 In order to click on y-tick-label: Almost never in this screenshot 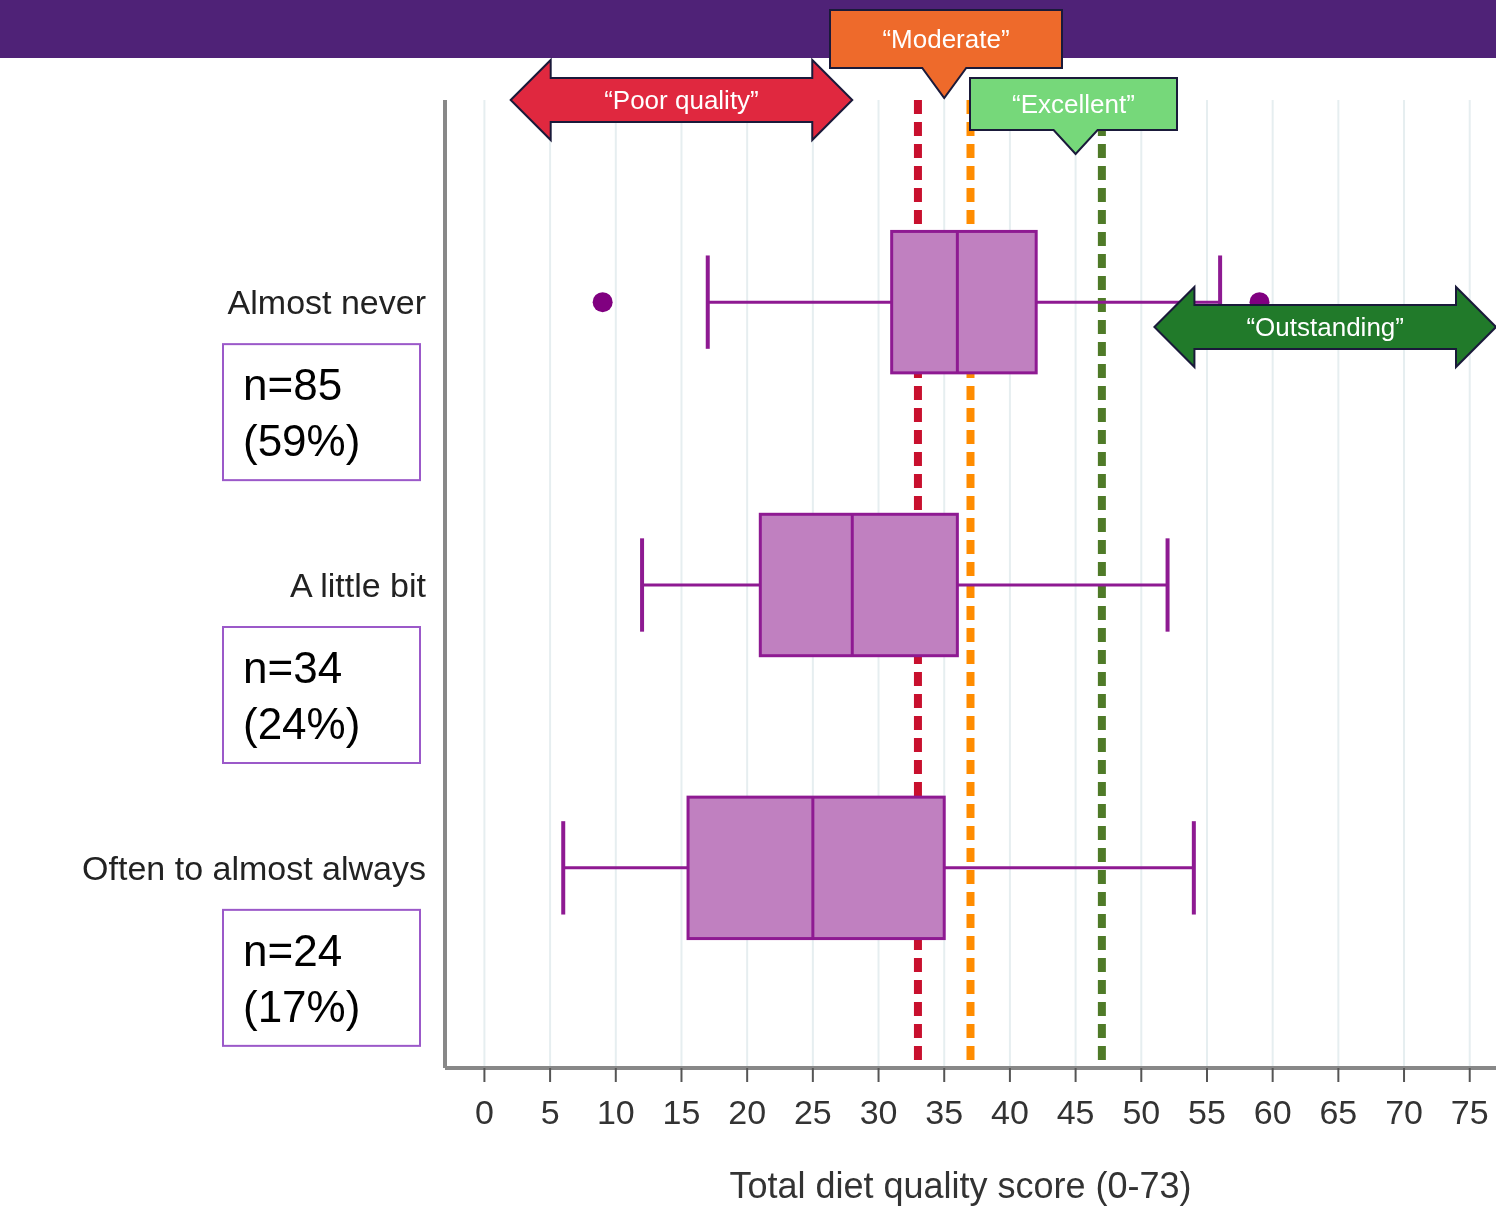, I will do `click(326, 302)`.